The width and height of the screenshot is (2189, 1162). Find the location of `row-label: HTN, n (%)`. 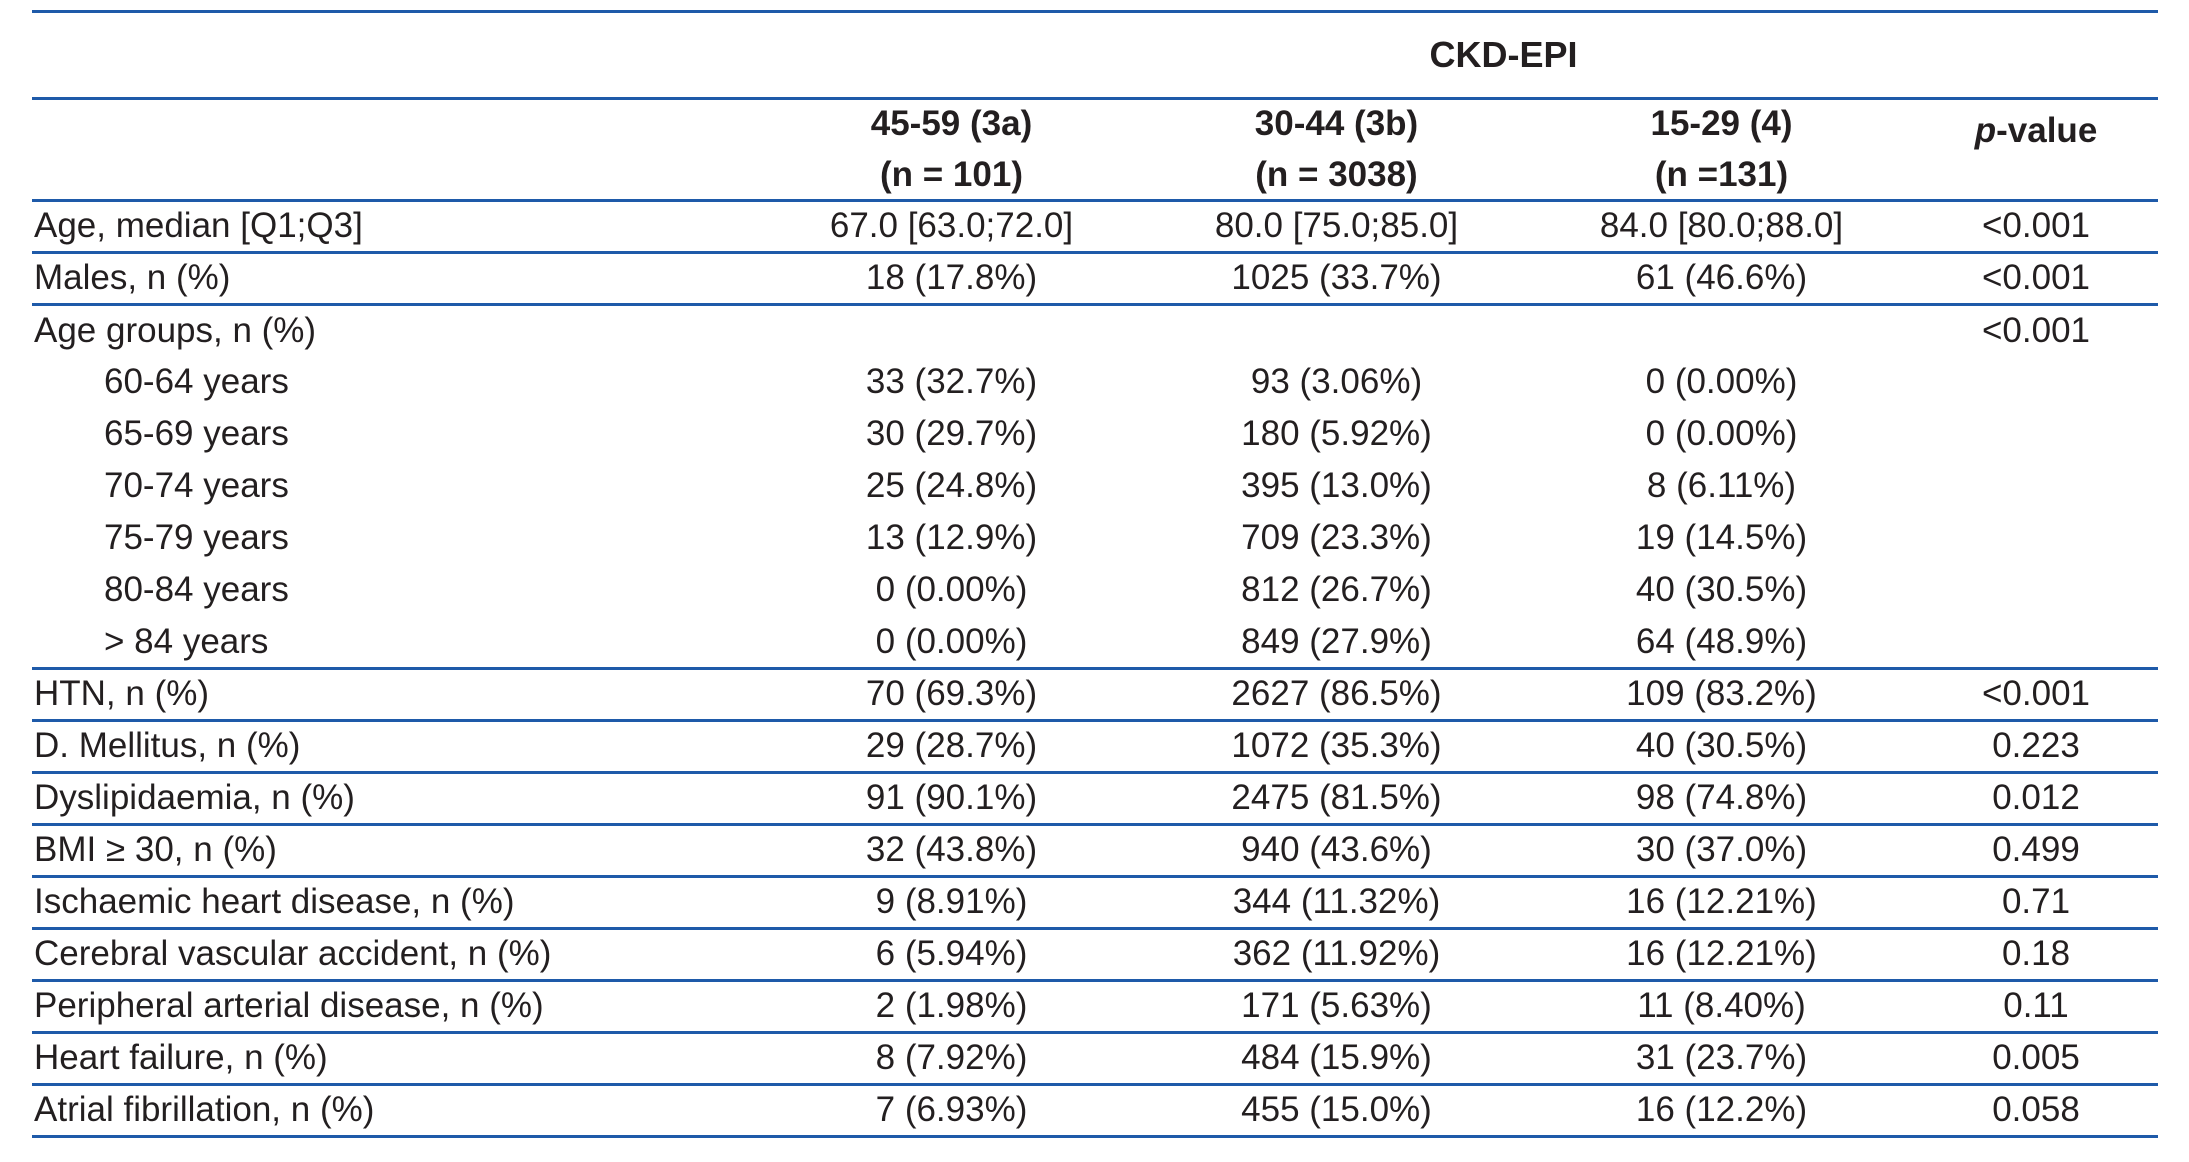

row-label: HTN, n (%) is located at coordinates (395, 695).